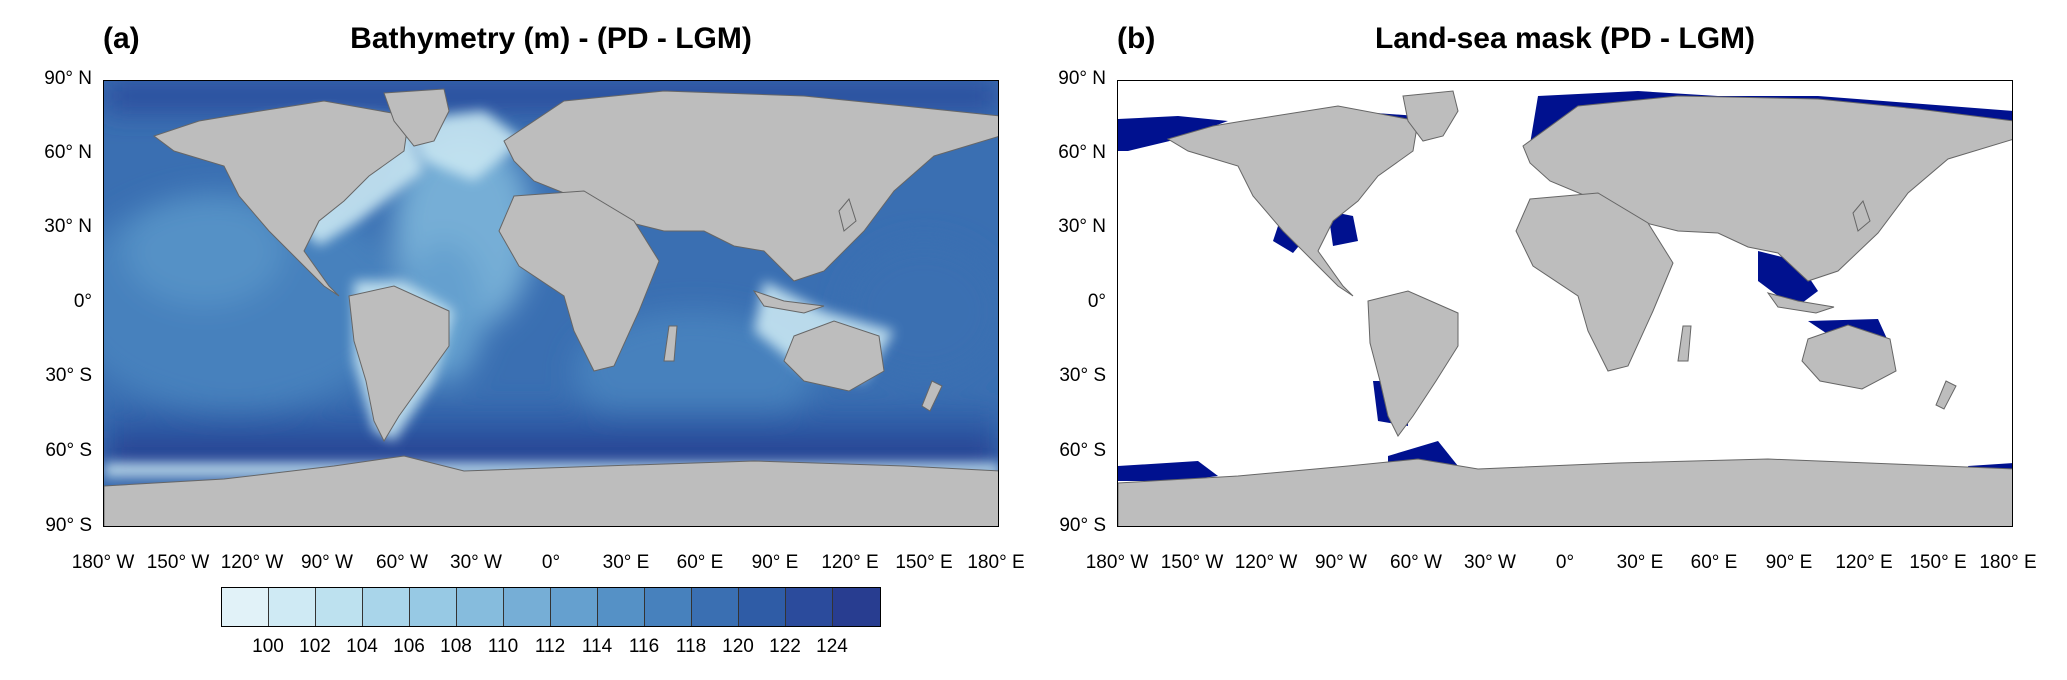  I want to click on lon-label-a: 180° W, so click(103, 562).